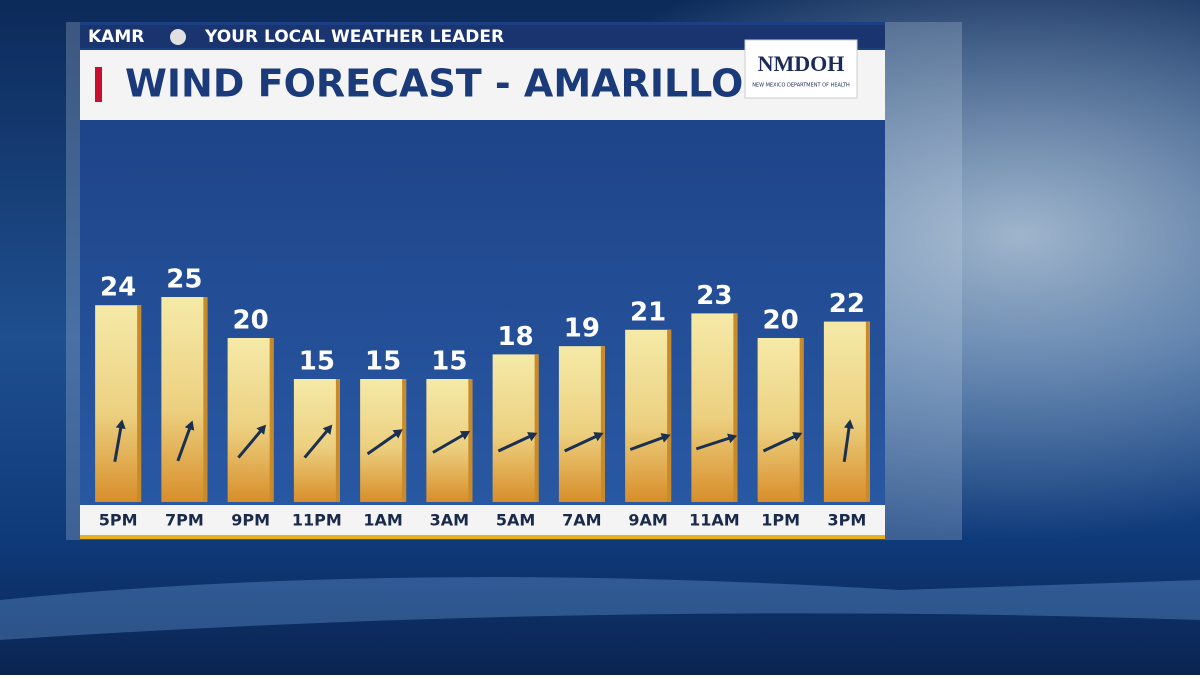 This screenshot has height=679, width=1200. I want to click on chart-title: WIND FORECAST - AMARILLO, so click(434, 84).